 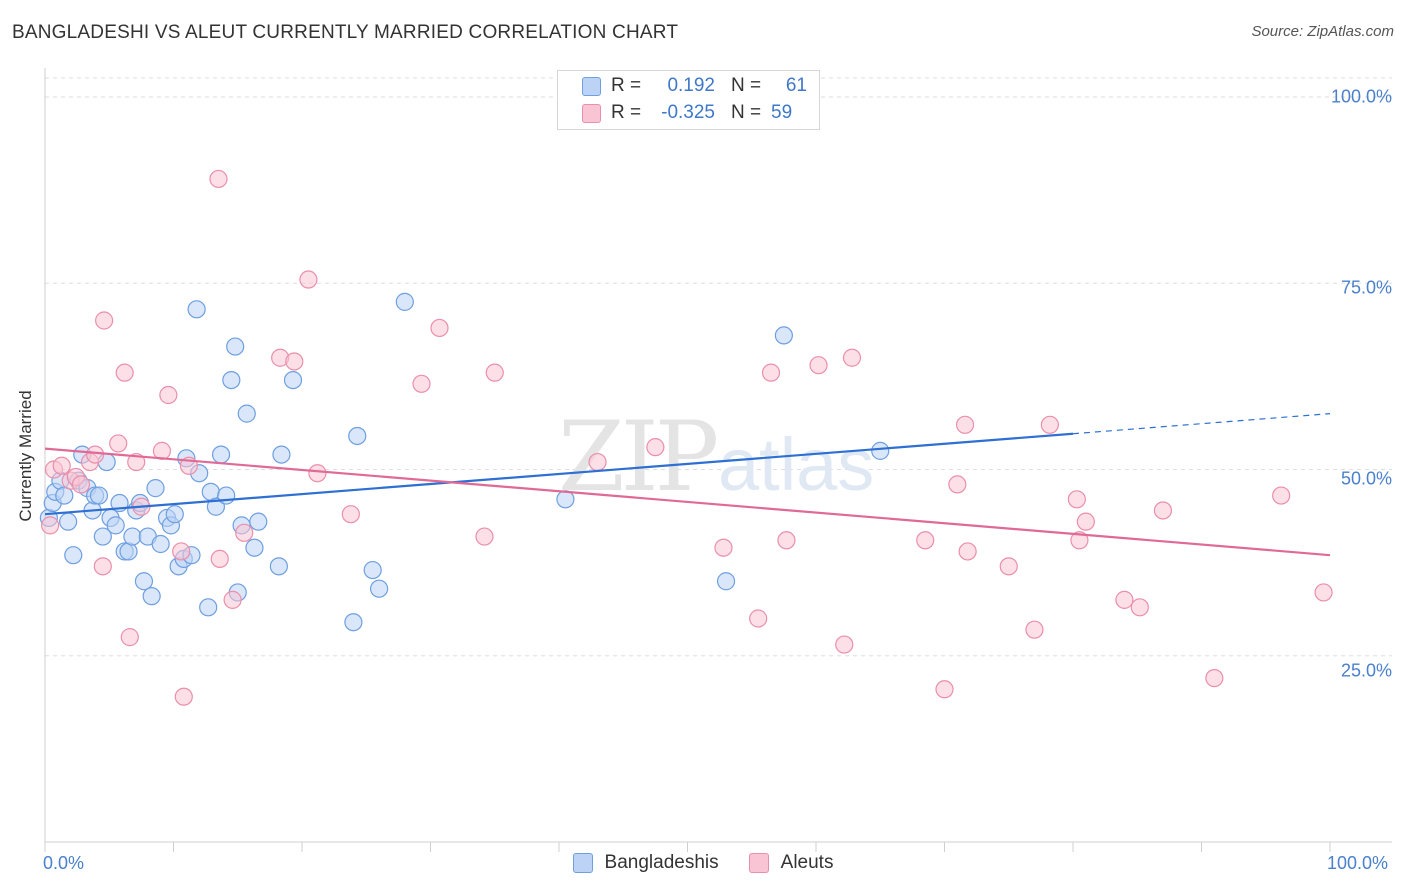 I want to click on watermark-zip: ZIP, so click(x=637, y=457).